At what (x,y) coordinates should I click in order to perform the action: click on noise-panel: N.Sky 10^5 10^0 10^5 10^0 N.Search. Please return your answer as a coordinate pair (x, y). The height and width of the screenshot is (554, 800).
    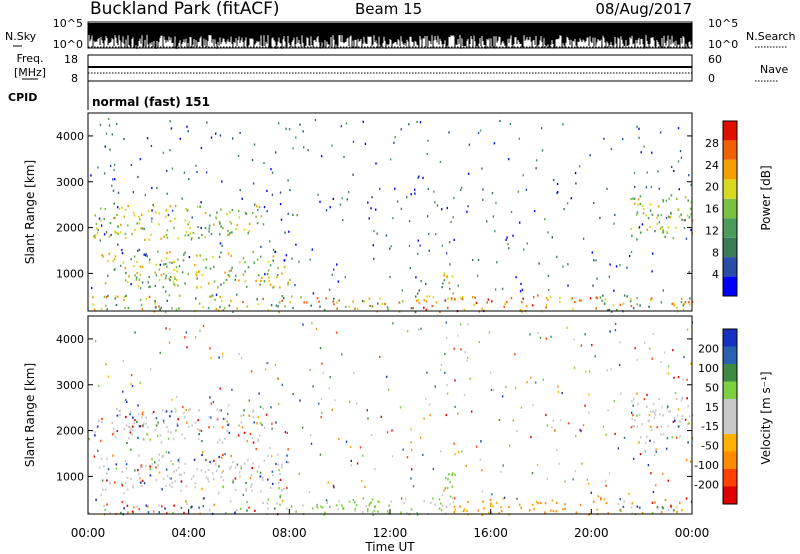
    Looking at the image, I should click on (400, 34).